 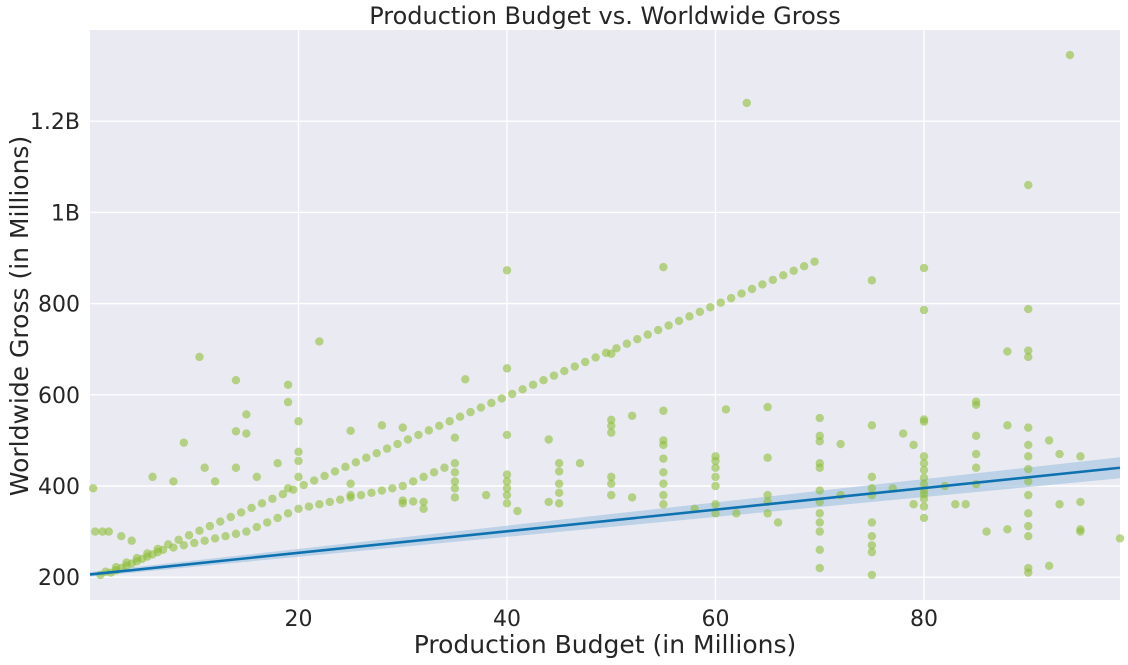 What do you see at coordinates (55, 122) in the screenshot?
I see `y-tick-label: 1.2B` at bounding box center [55, 122].